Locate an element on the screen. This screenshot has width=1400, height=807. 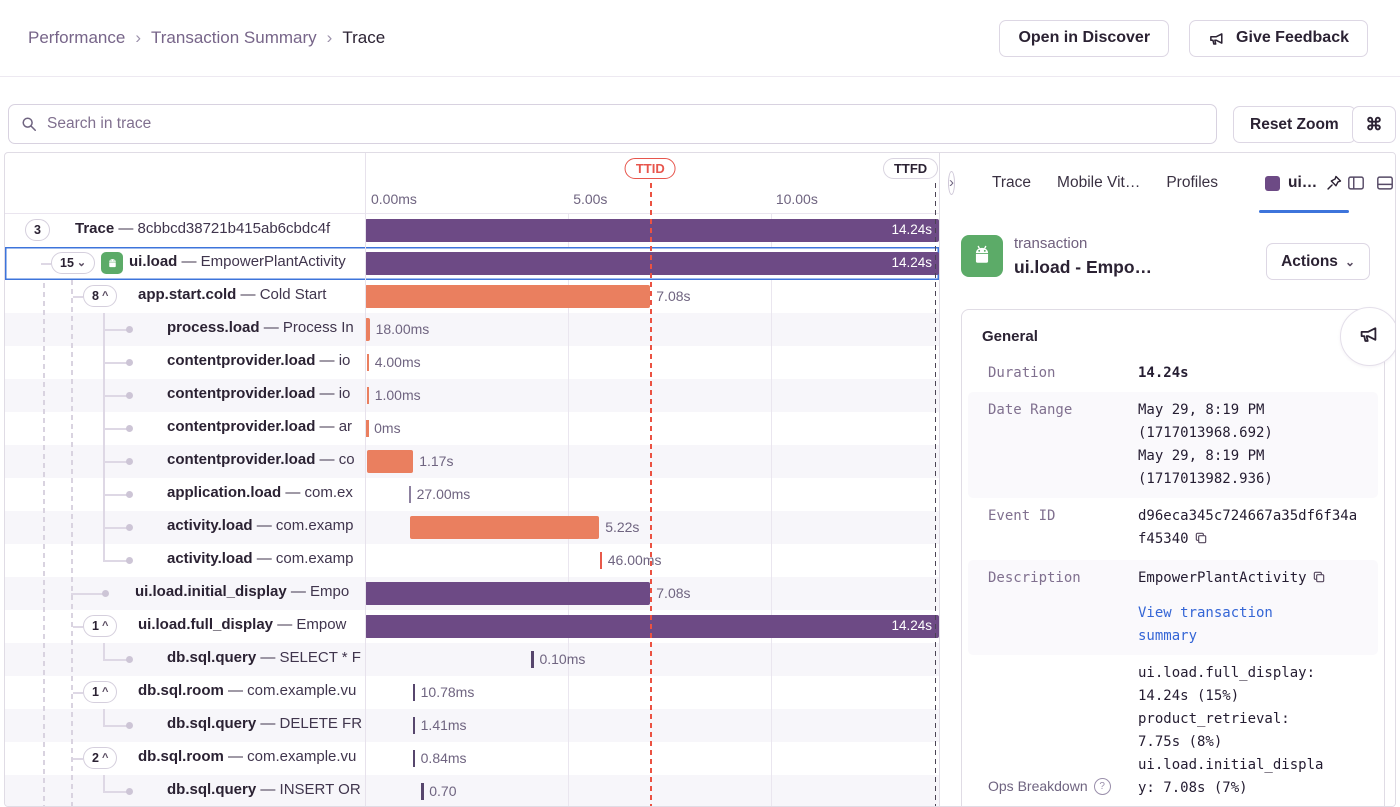
pin-icon is located at coordinates (1334, 183).